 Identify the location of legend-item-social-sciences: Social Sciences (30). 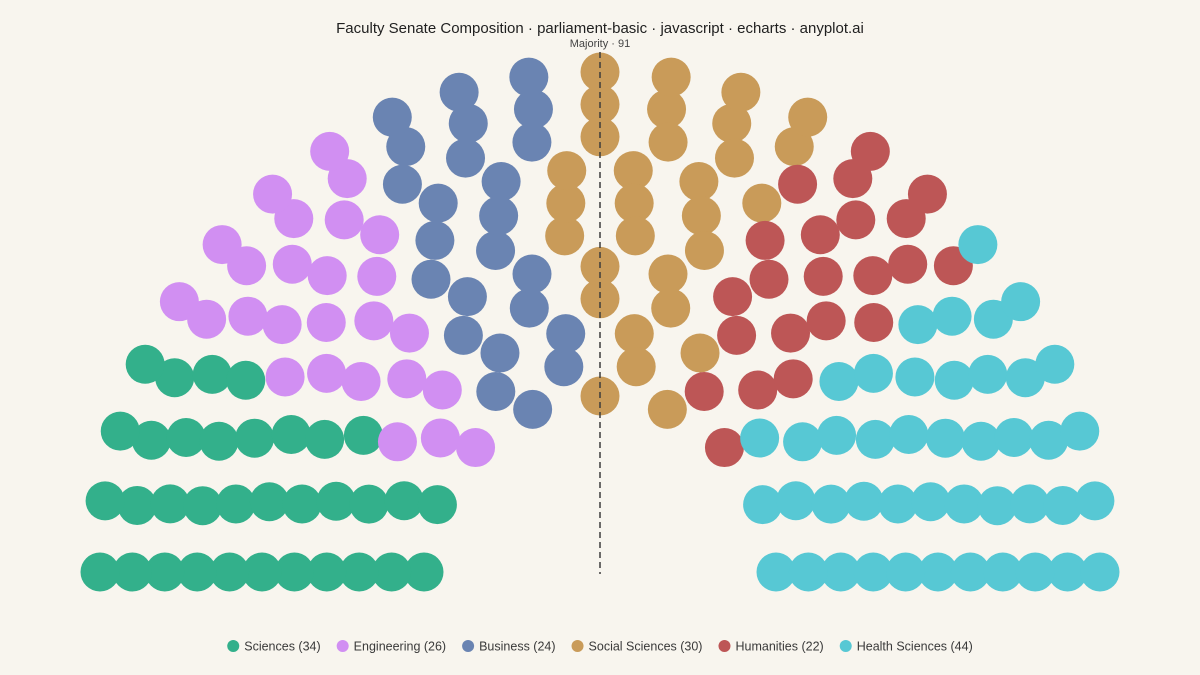
(637, 647).